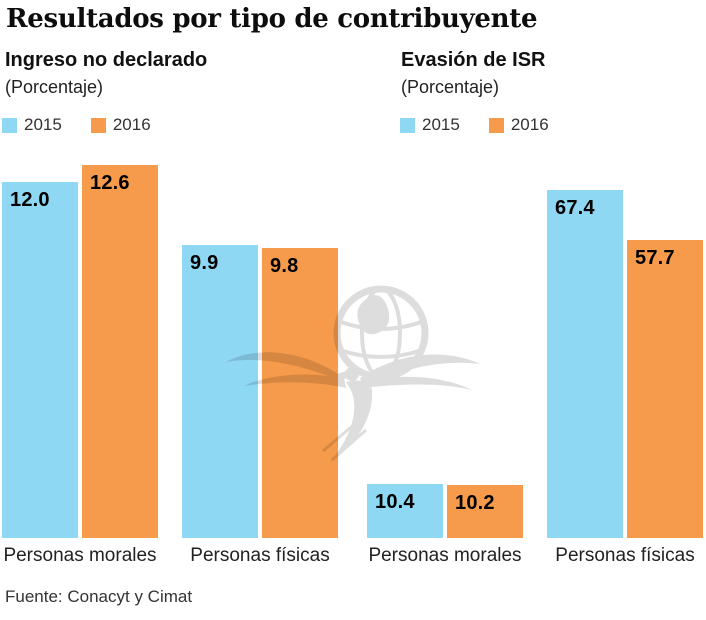 Image resolution: width=706 pixels, height=620 pixels. What do you see at coordinates (575, 208) in the screenshot?
I see `bar-value-label: 67.4` at bounding box center [575, 208].